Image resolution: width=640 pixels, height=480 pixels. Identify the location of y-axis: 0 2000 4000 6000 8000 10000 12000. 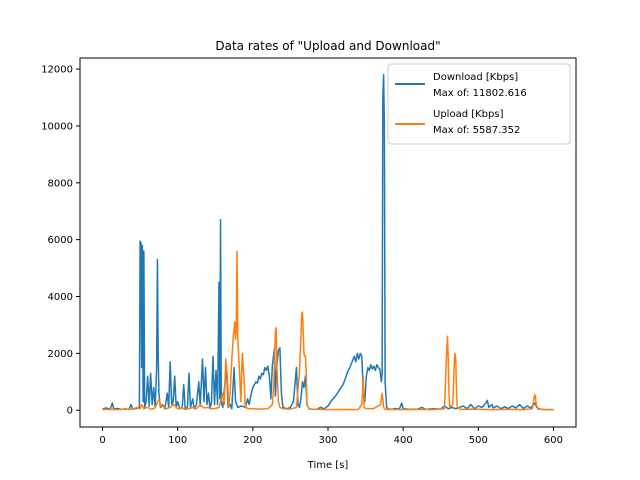
(60, 241).